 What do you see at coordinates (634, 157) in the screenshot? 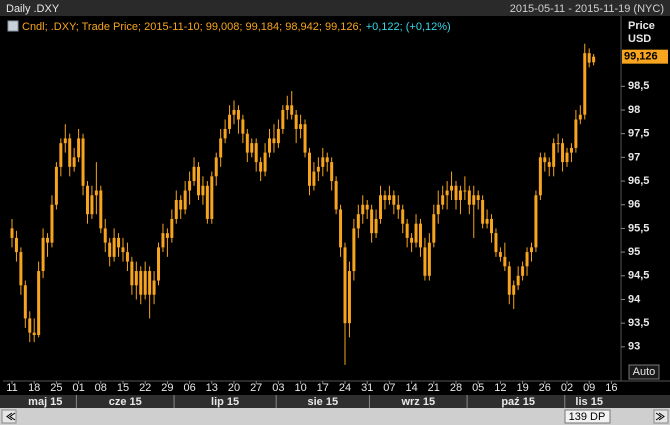
I see `y-tick-label: 97` at bounding box center [634, 157].